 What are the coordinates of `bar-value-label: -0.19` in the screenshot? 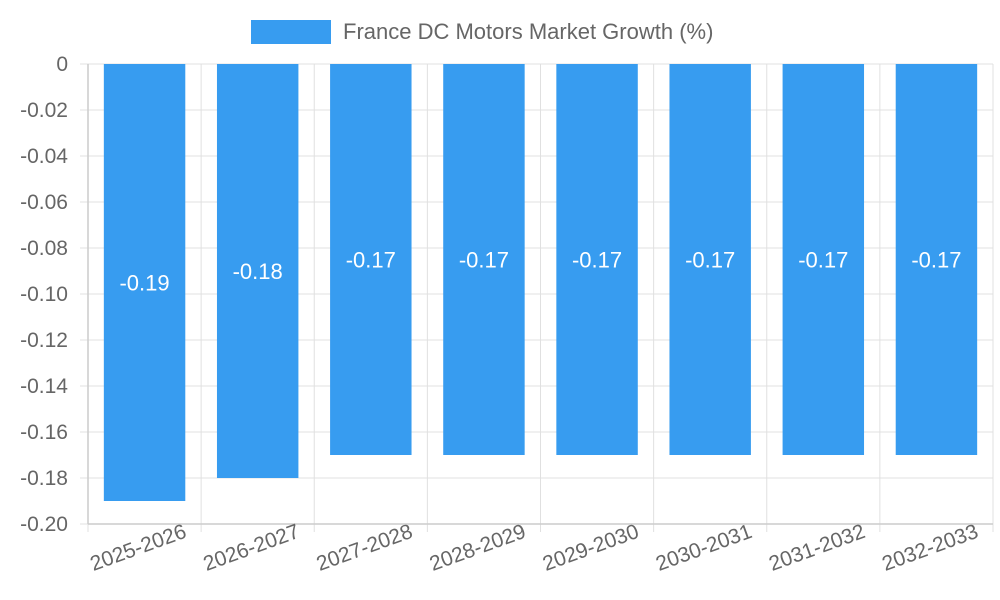 It's located at (144, 283).